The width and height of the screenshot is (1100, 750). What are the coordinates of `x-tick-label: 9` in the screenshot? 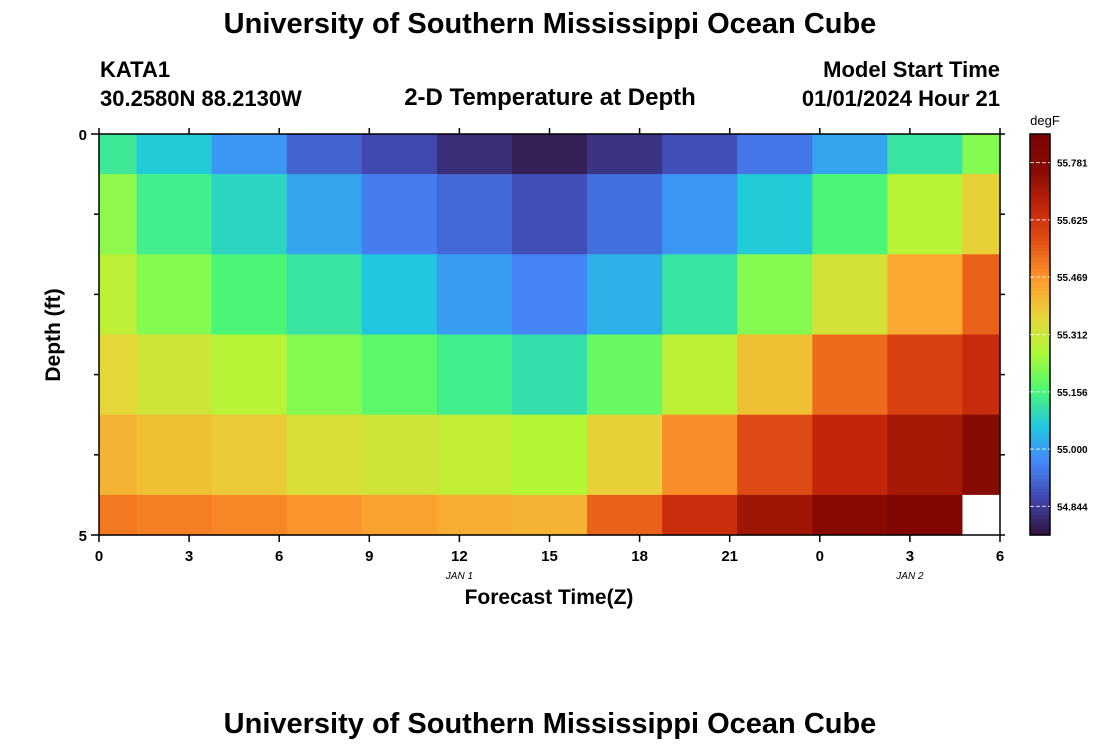 It's located at (369, 556).